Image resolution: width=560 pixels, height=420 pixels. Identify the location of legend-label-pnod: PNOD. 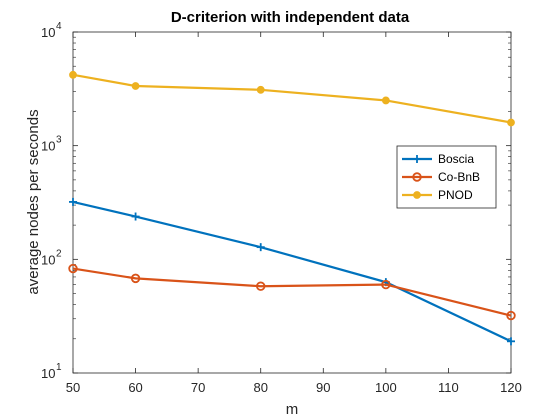
(455, 195).